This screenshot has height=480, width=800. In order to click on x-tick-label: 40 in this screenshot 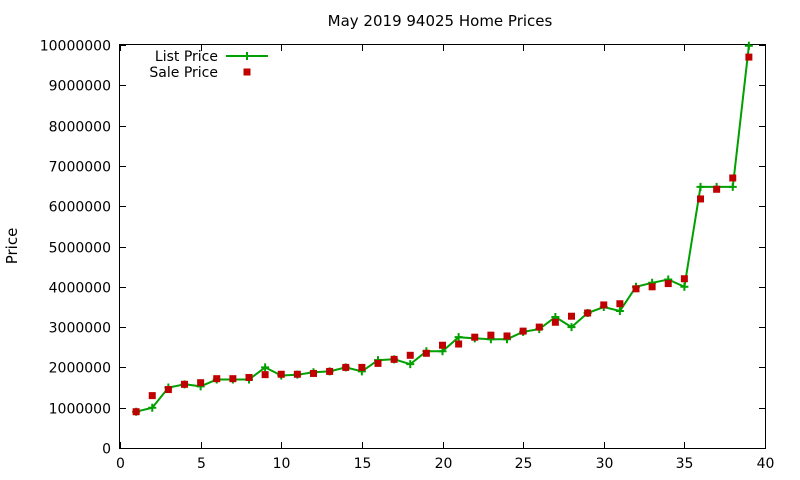, I will do `click(766, 464)`.